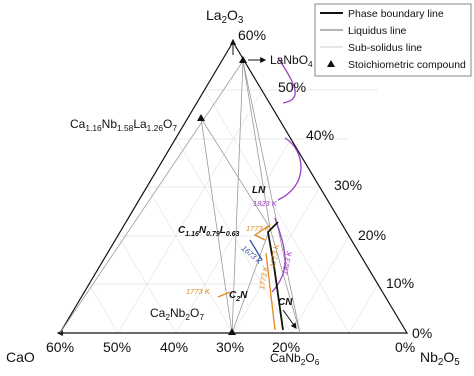 The width and height of the screenshot is (474, 376). Describe the element at coordinates (125, 128) in the screenshot. I see `subscript: 1.58` at that location.